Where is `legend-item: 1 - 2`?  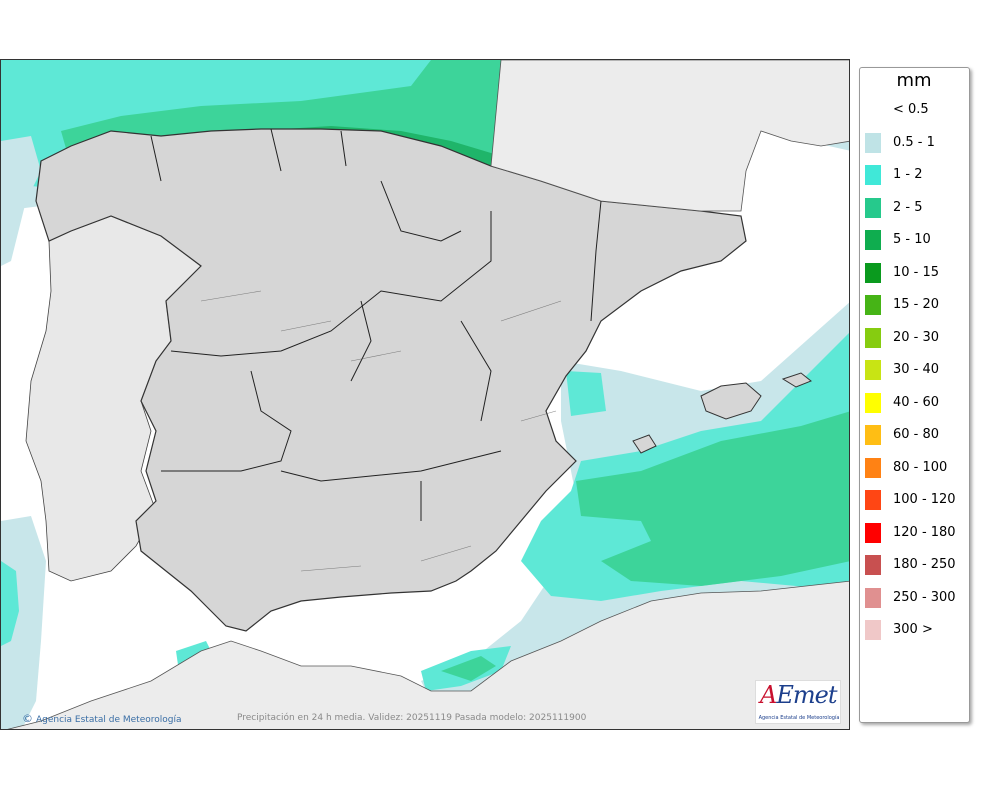
legend-item: 1 - 2 is located at coordinates (915, 175).